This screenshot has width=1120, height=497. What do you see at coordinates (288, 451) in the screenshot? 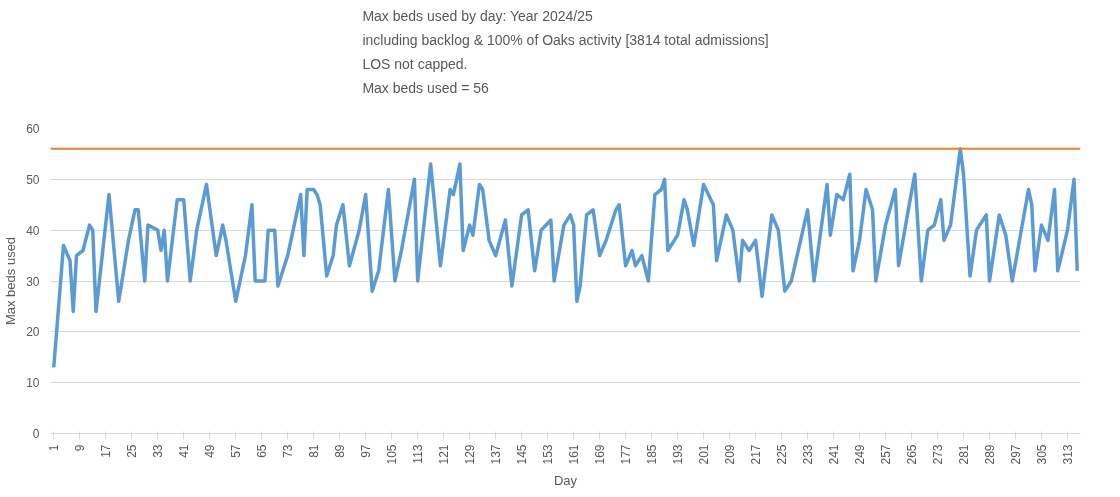
I see `x-tick-label: 73` at bounding box center [288, 451].